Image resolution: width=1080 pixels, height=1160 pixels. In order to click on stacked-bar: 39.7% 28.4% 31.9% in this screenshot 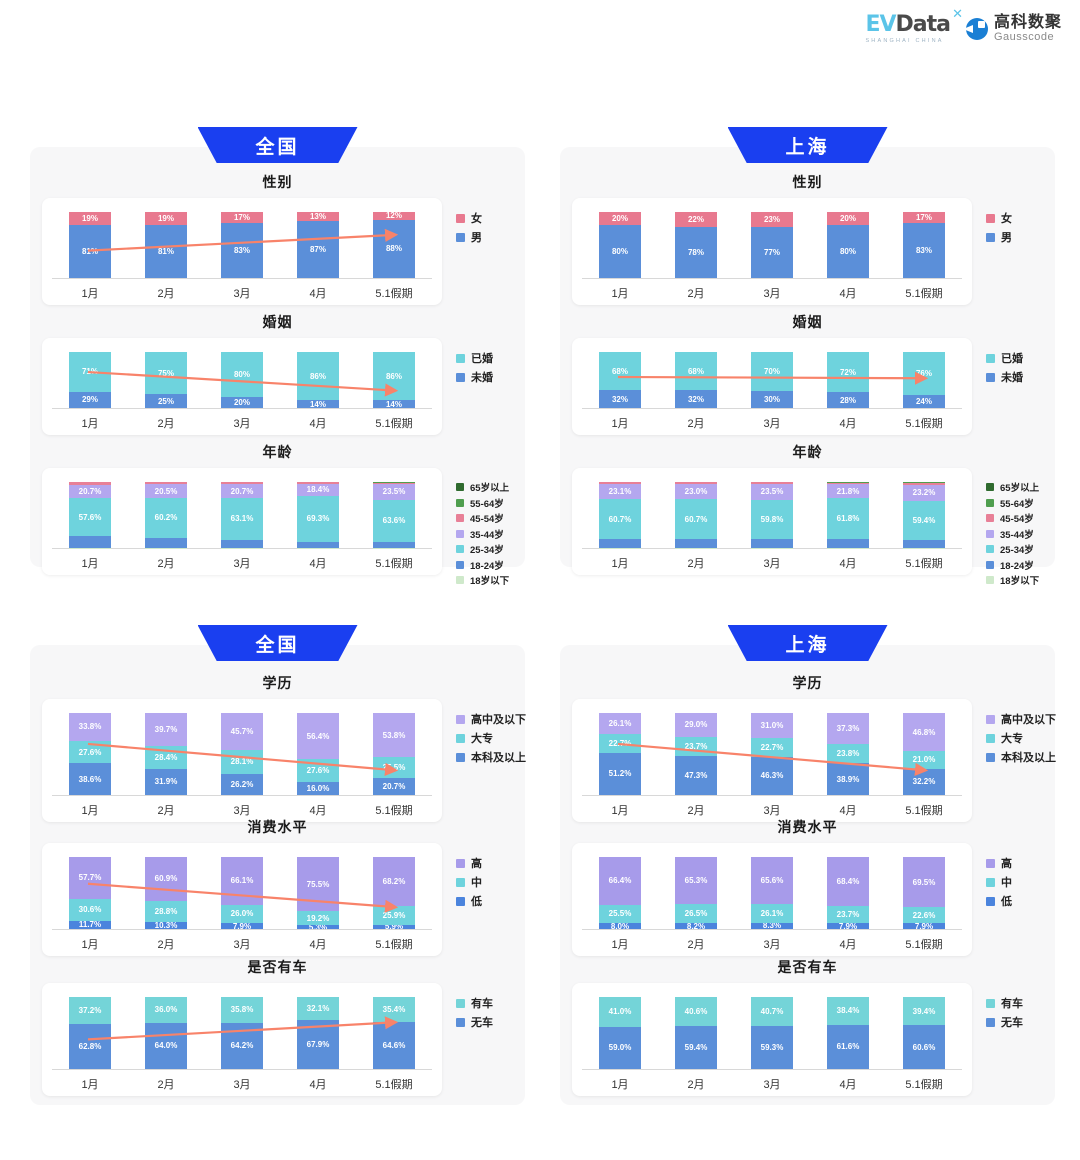, I will do `click(166, 754)`.